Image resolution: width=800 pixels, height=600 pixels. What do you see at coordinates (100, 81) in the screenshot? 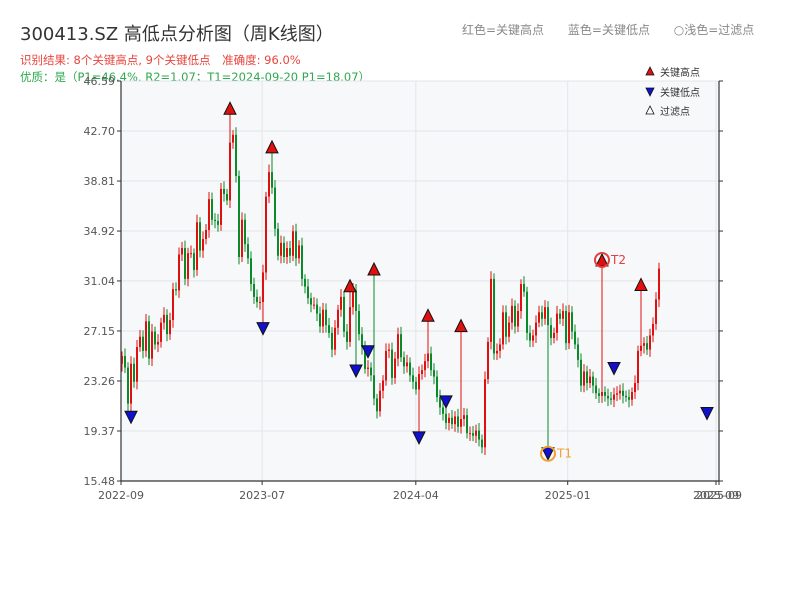
I see `y-tick-label: 46.59` at bounding box center [100, 81].